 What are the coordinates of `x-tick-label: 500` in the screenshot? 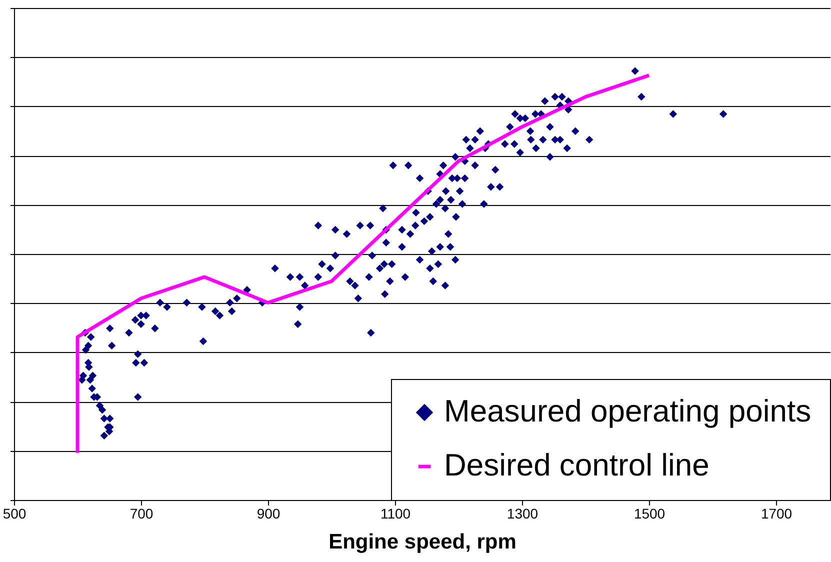 It's located at (14, 514).